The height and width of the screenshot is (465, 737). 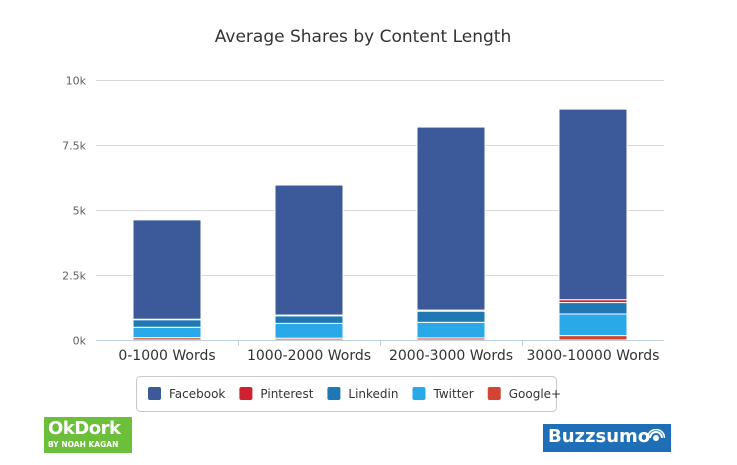 What do you see at coordinates (593, 356) in the screenshot?
I see `x-tick-label: 3000-10000 Words` at bounding box center [593, 356].